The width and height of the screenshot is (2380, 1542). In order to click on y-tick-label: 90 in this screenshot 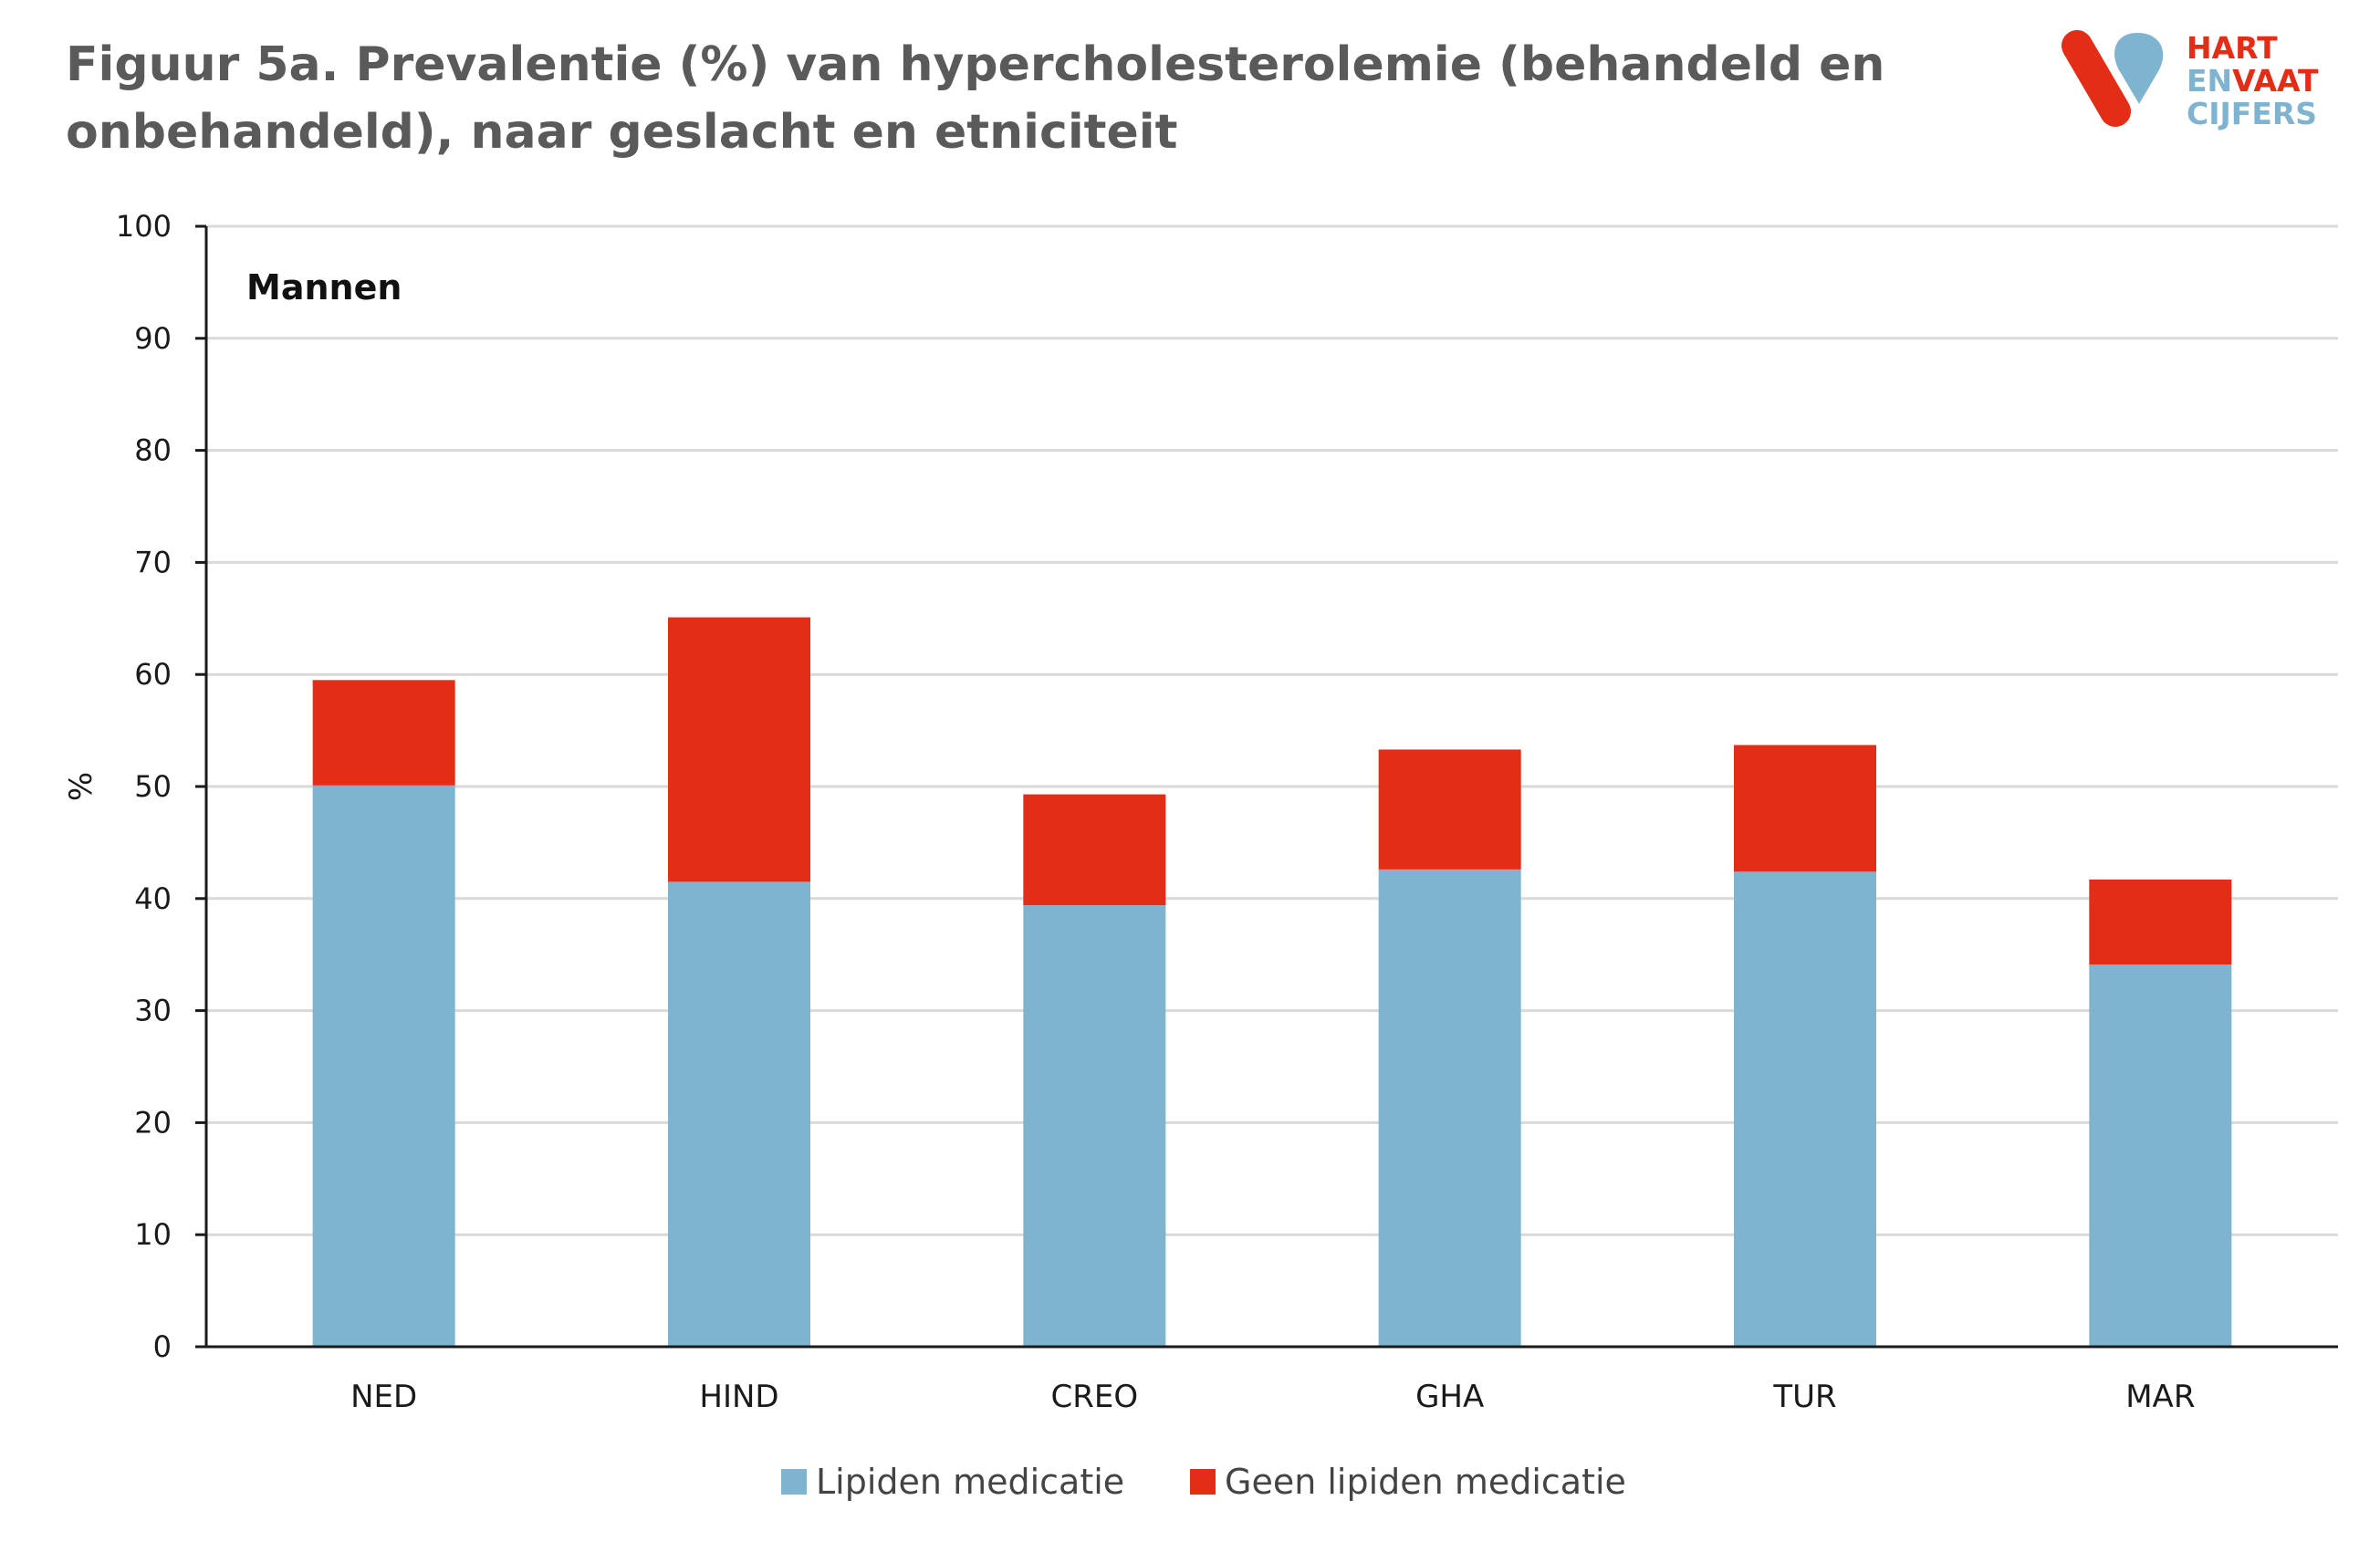, I will do `click(153, 338)`.